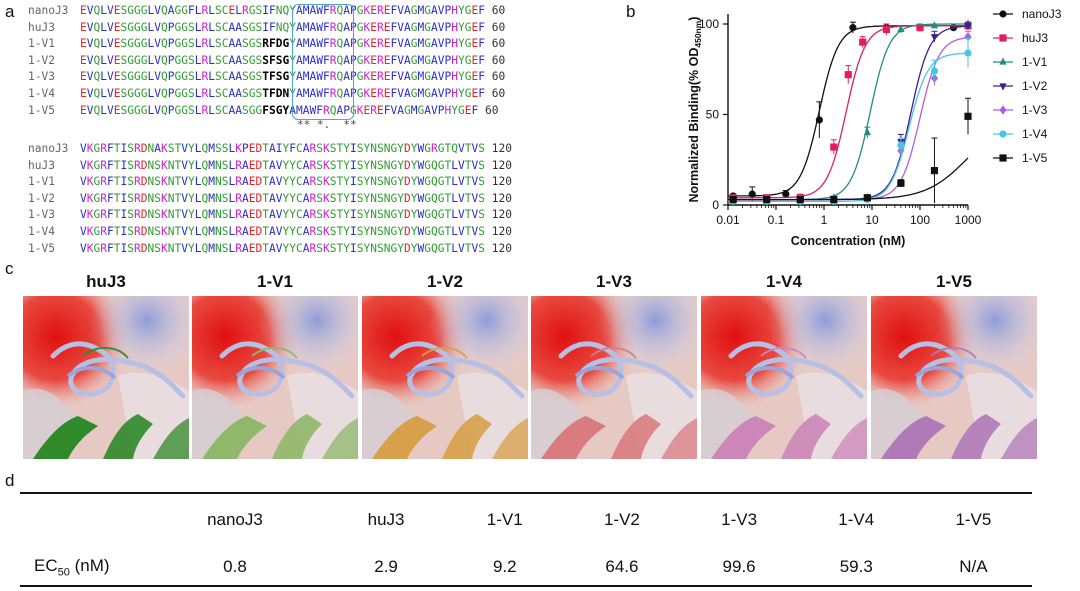 The width and height of the screenshot is (1080, 591). Describe the element at coordinates (275, 281) in the screenshot. I see `structure-title: 1-V1` at that location.